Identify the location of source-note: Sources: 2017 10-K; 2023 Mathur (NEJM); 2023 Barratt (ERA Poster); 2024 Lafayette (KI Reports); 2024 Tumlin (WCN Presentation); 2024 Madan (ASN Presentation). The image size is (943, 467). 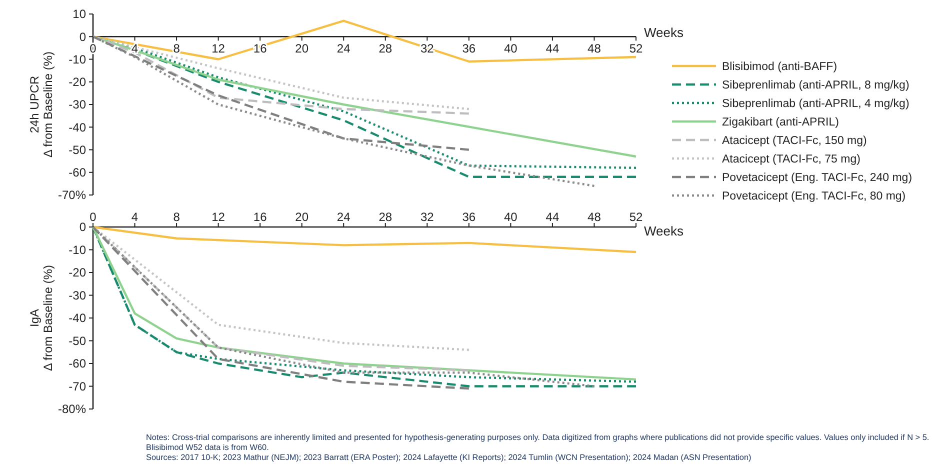
(449, 457).